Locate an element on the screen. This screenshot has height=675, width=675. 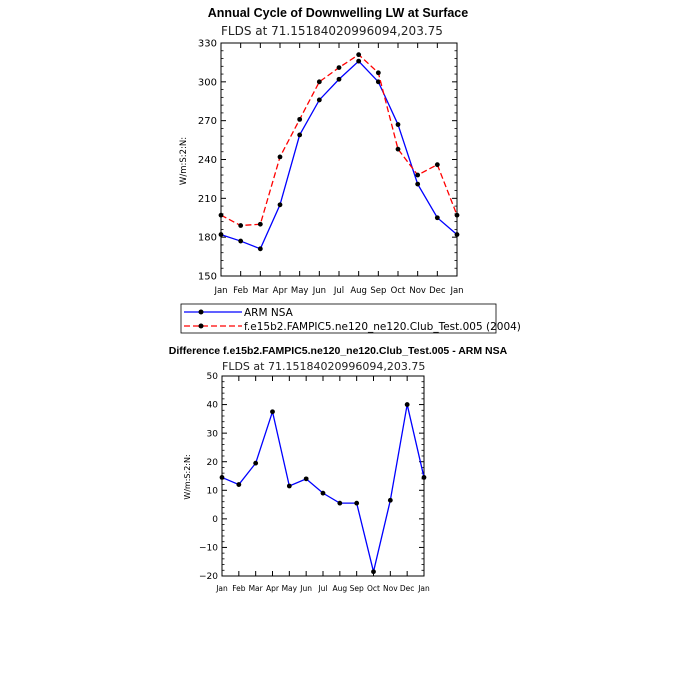
chart1-xtick-label: May is located at coordinates (300, 291).